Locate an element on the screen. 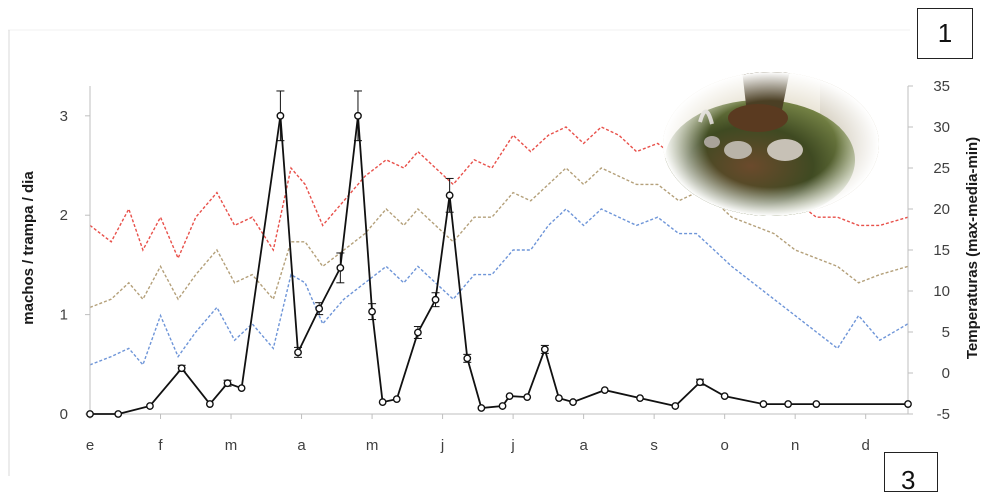  trunk-photo-icon is located at coordinates (771, 144).